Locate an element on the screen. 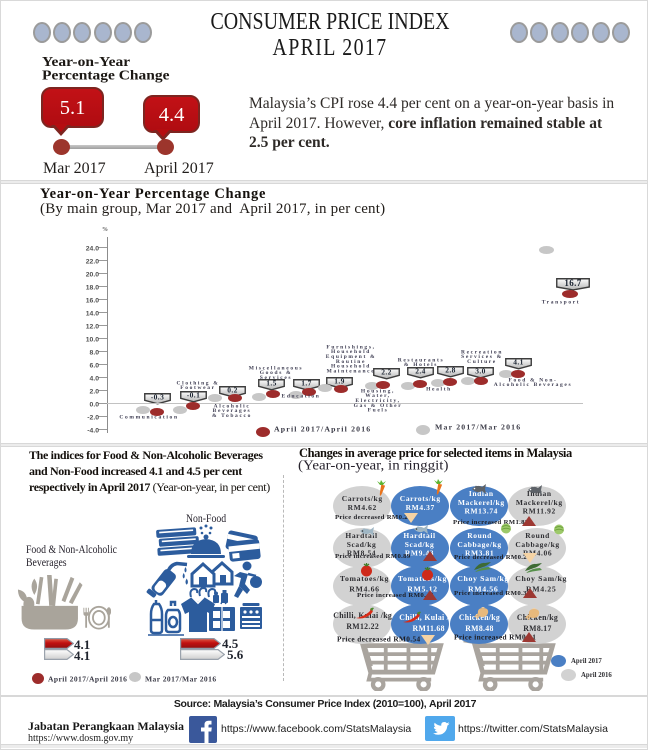 This screenshot has height=750, width=648. svg-text: 1.5 is located at coordinates (271, 383).